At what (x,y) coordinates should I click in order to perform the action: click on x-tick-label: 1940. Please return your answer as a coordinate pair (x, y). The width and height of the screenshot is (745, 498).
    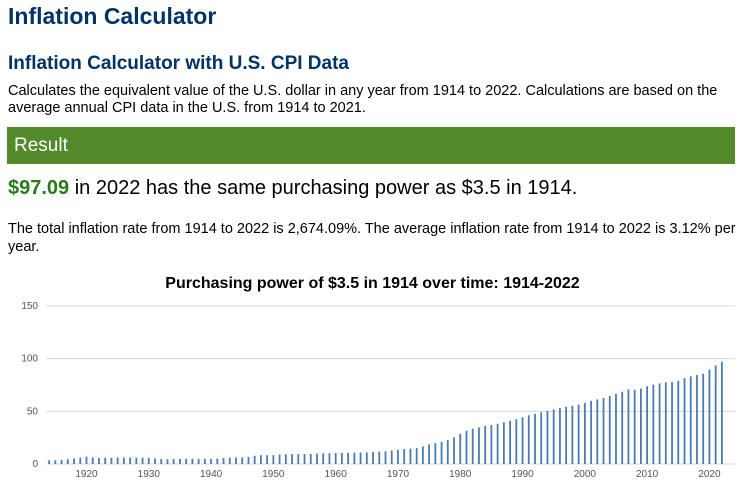
    Looking at the image, I should click on (211, 474).